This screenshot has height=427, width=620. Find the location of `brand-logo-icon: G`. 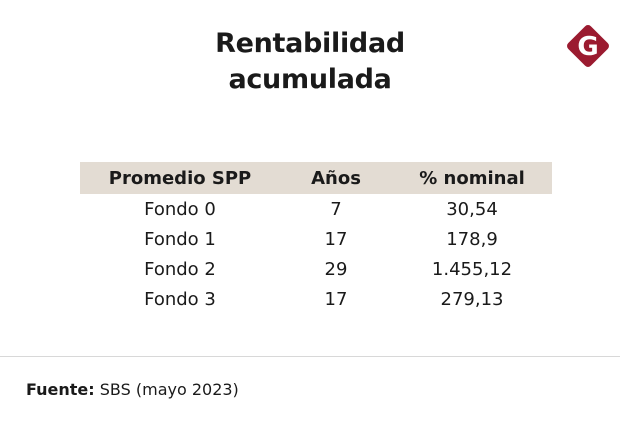

brand-logo-icon: G is located at coordinates (588, 46).